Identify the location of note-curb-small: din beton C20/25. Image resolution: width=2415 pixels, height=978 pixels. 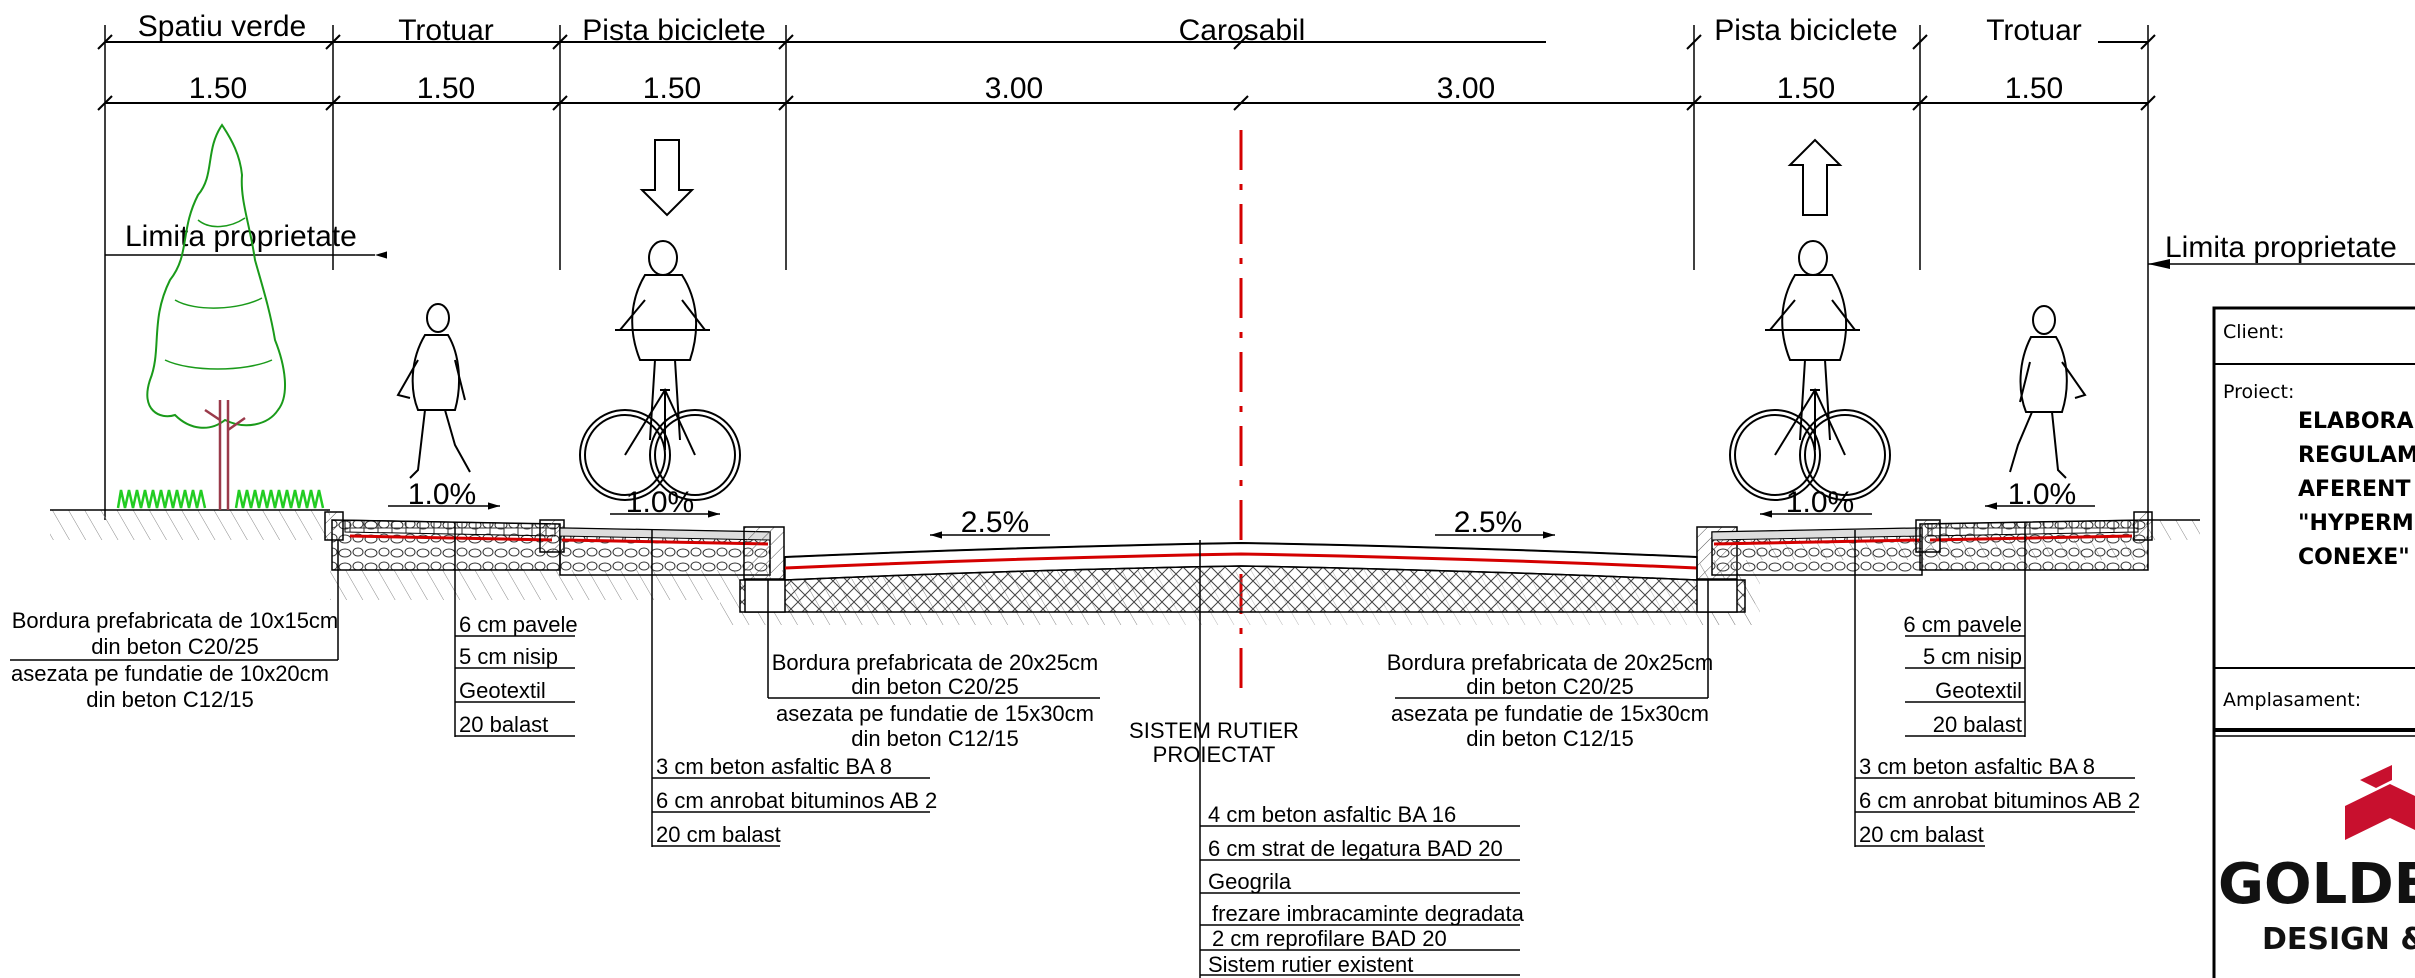
(175, 646).